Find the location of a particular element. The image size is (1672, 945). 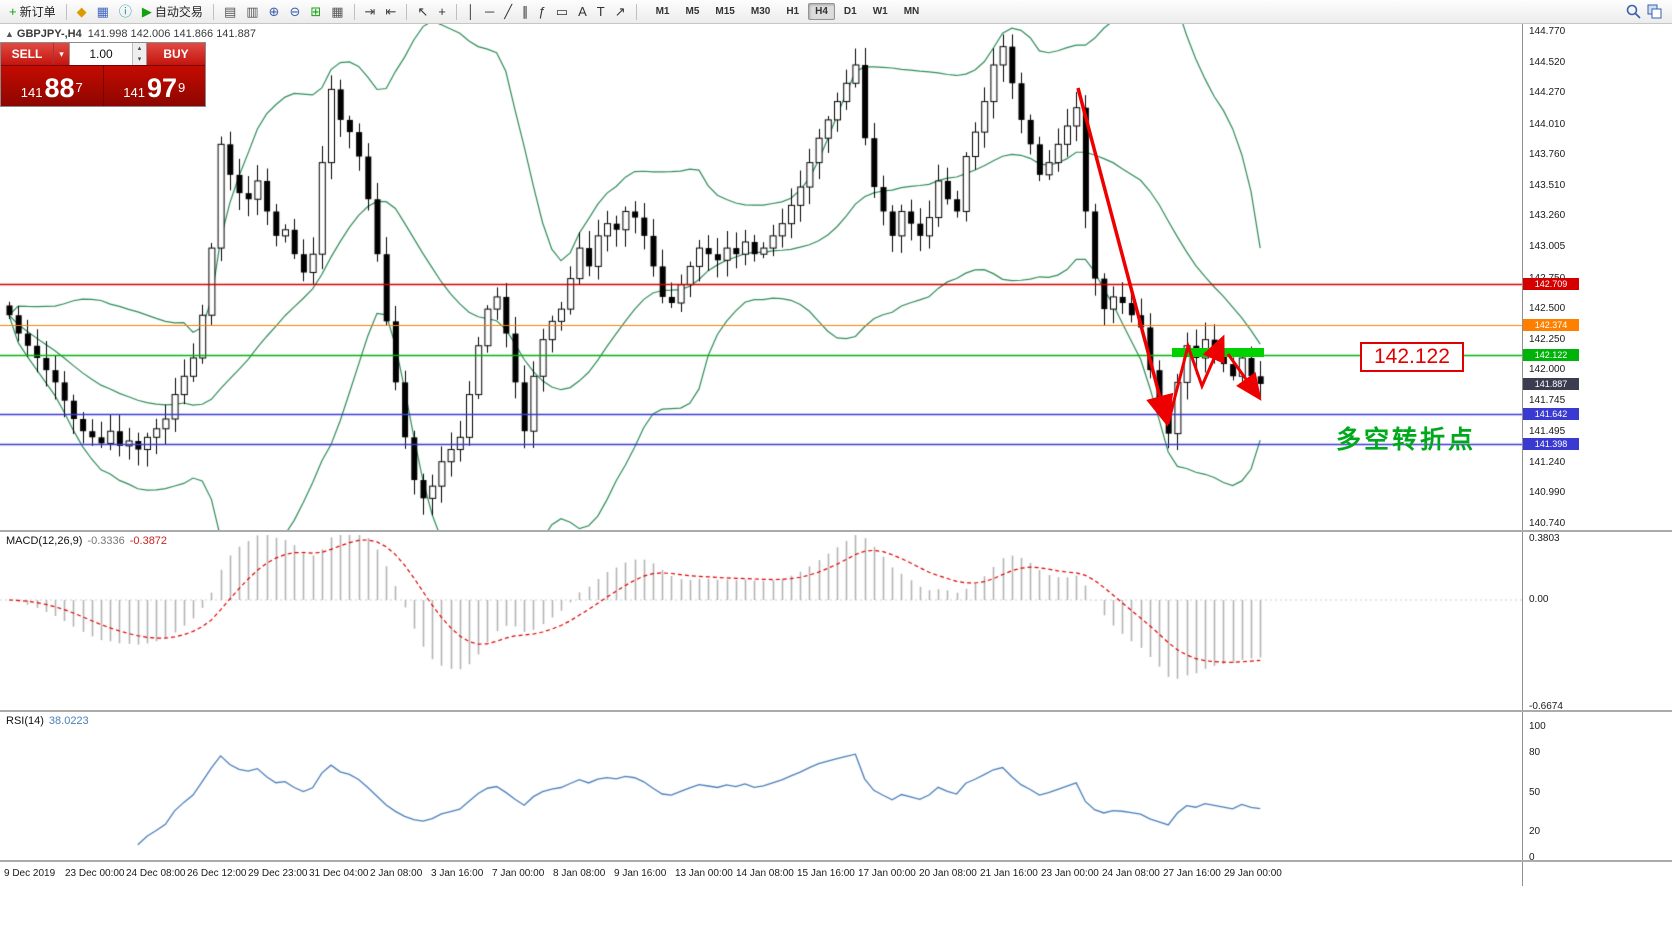

date-label: 29 Dec 23:00 is located at coordinates (278, 873).